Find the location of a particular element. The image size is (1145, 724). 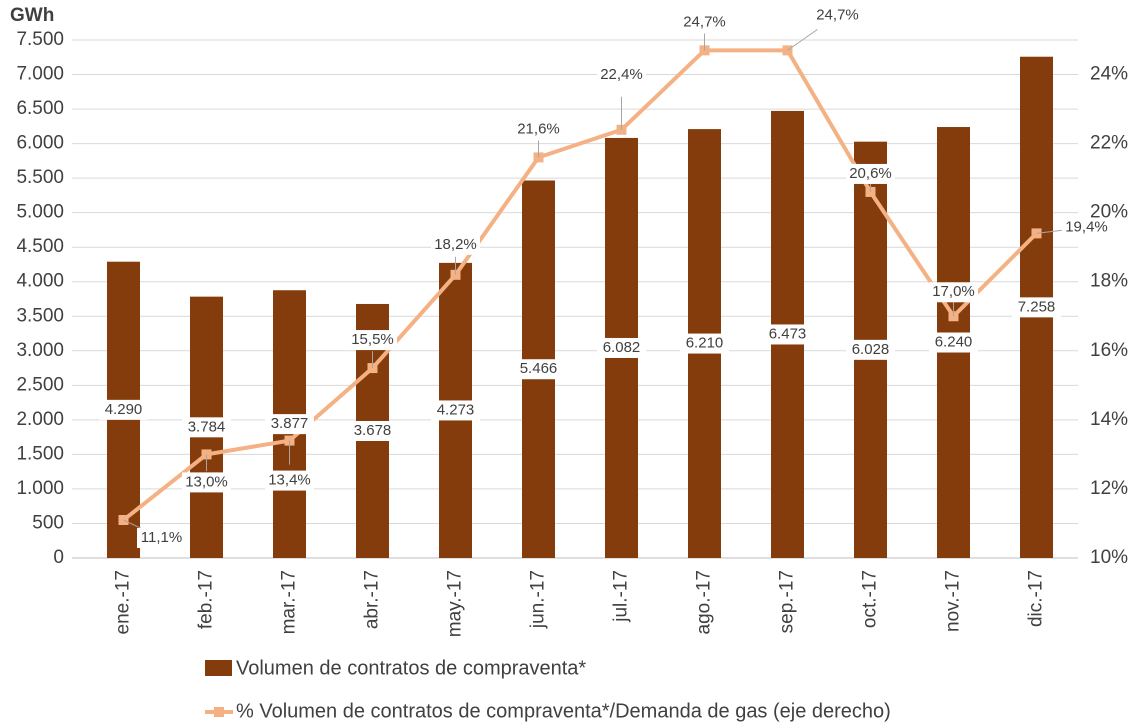

y-tick-label: 500 is located at coordinates (48, 522).